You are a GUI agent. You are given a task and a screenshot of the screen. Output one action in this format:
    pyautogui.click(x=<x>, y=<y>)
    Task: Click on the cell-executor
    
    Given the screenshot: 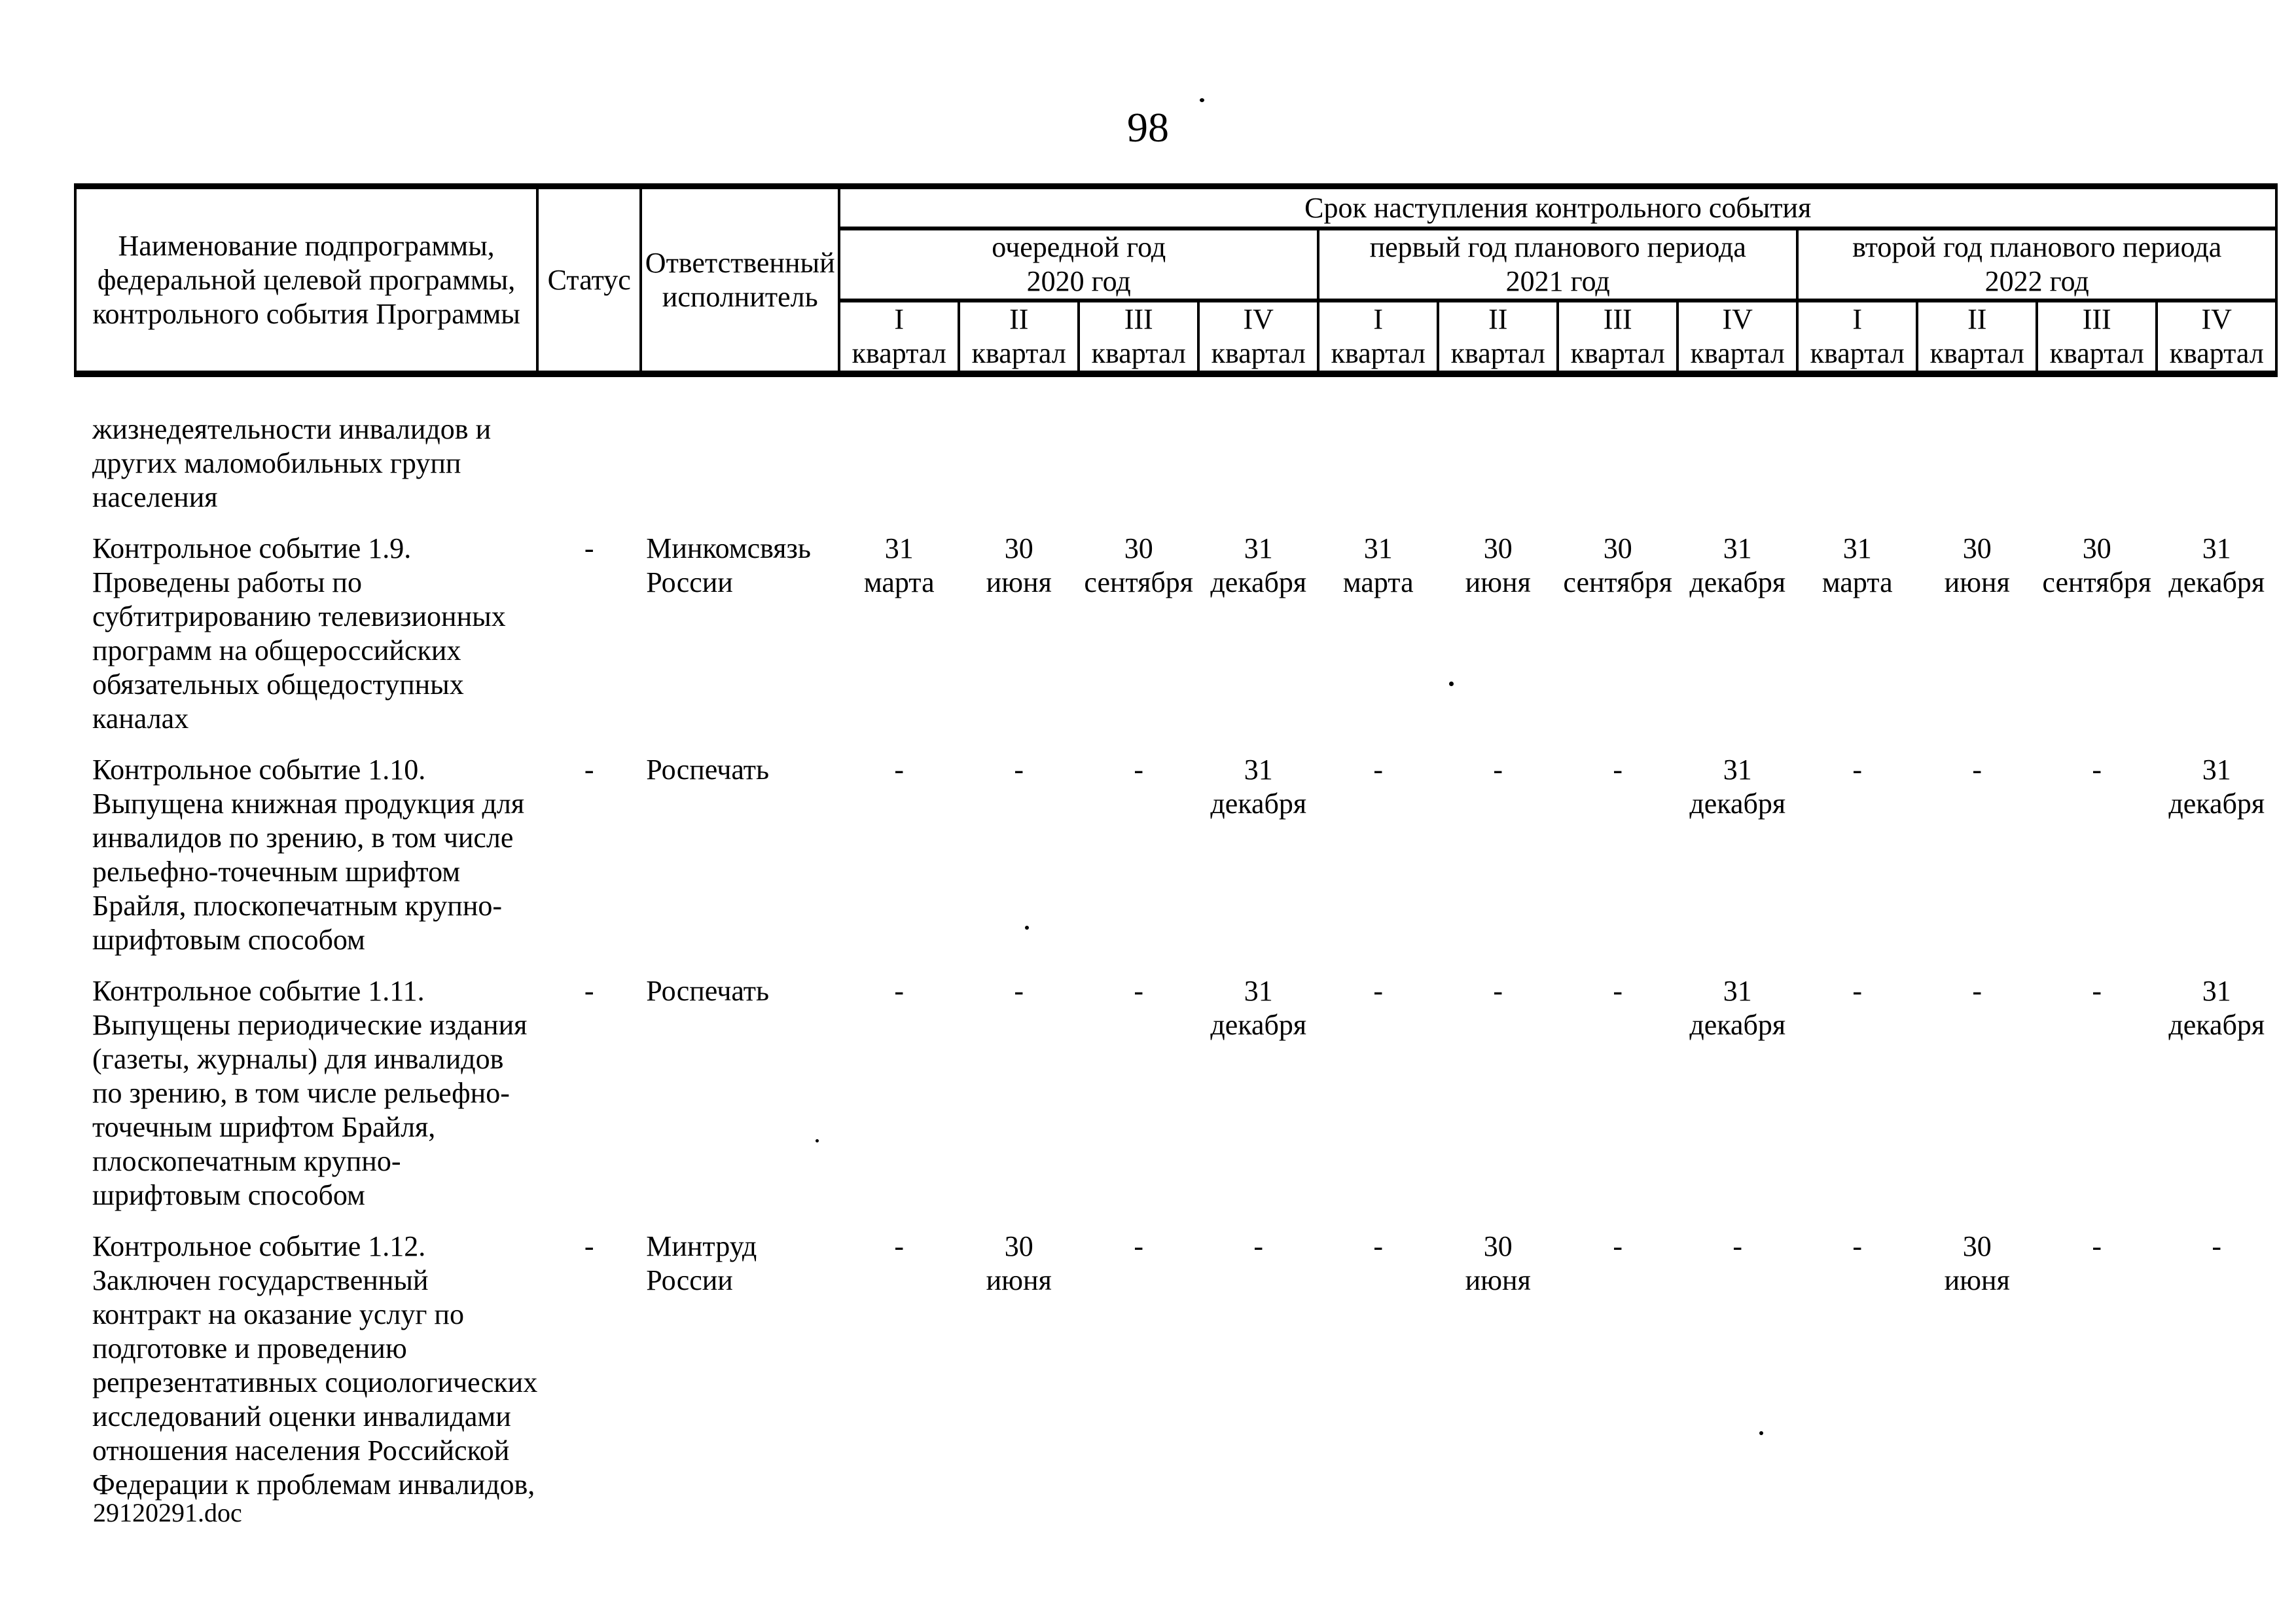 What is the action you would take?
    pyautogui.click(x=740, y=444)
    